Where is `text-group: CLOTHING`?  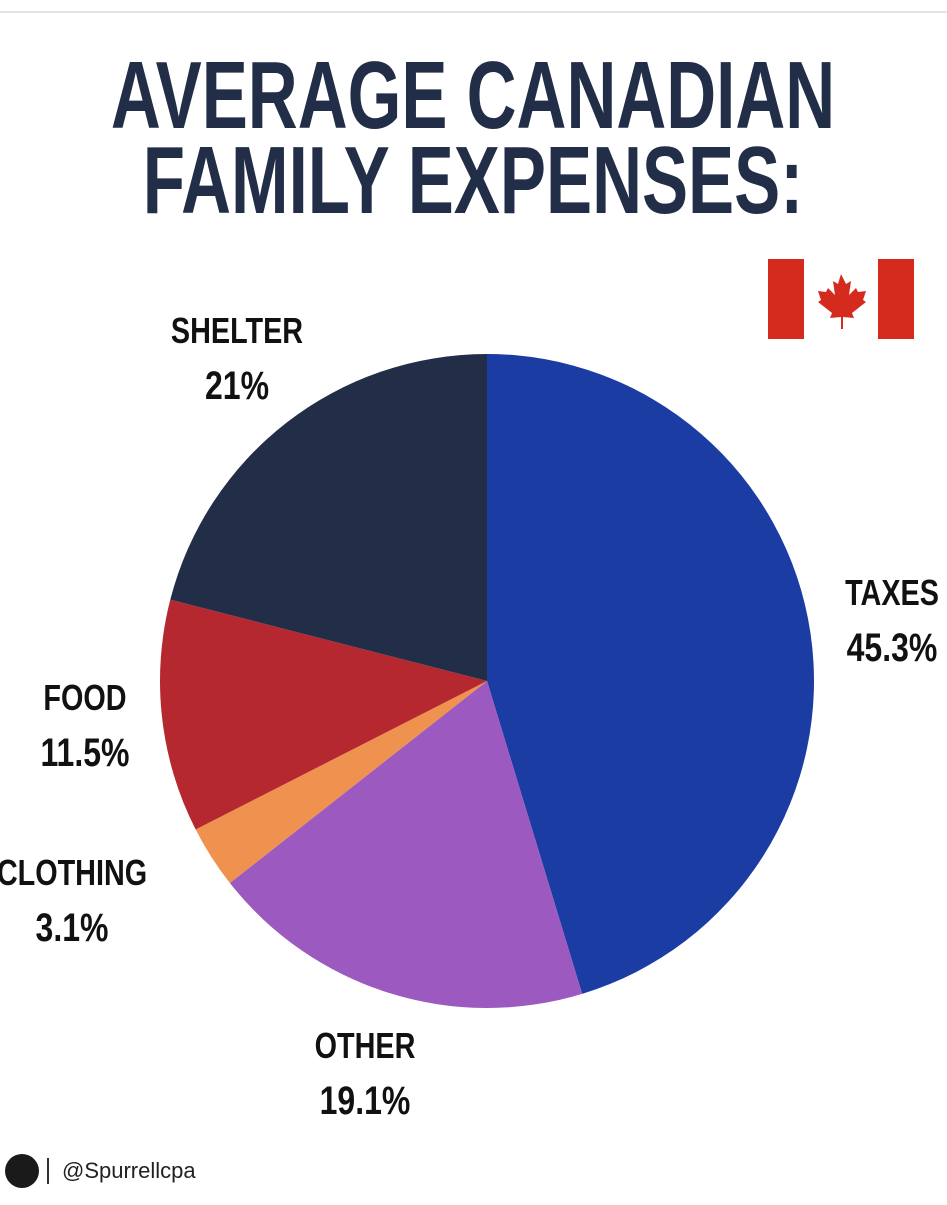 text-group: CLOTHING is located at coordinates (73, 872).